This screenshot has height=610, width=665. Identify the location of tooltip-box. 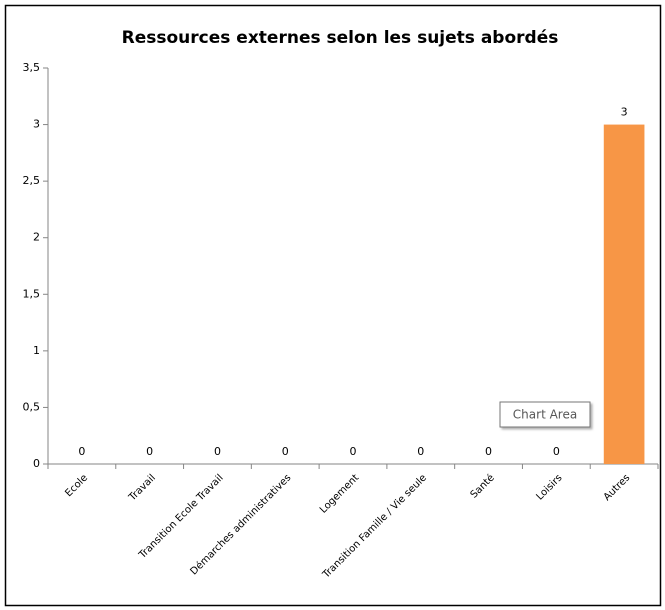
(545, 414).